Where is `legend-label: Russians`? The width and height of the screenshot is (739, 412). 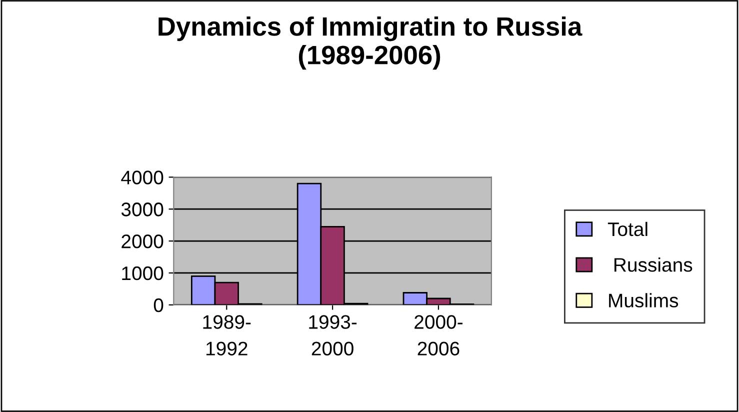
legend-label: Russians is located at coordinates (653, 265).